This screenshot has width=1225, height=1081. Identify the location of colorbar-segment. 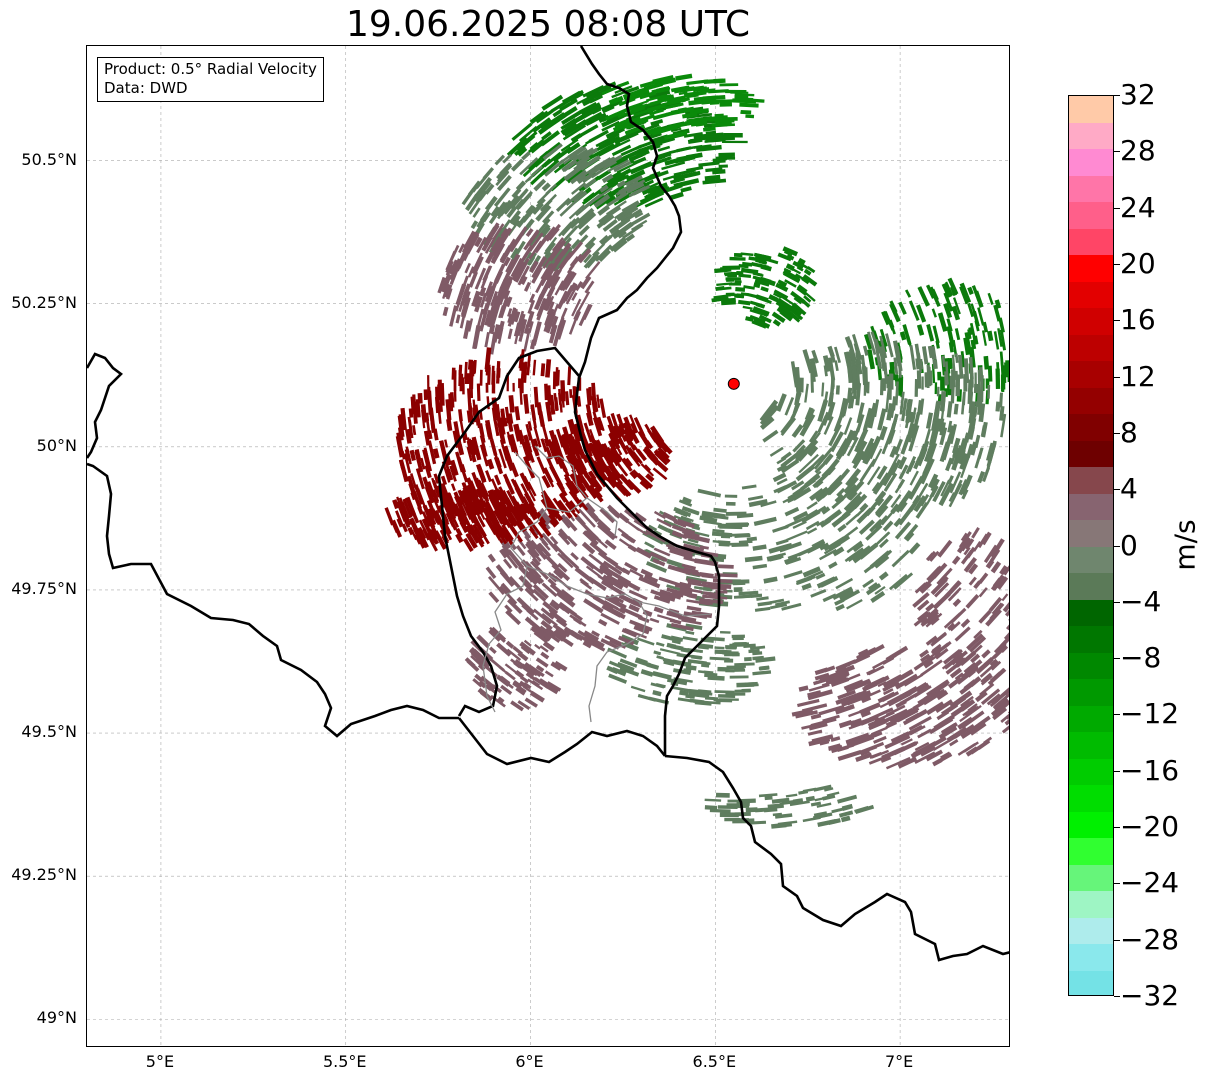
(1091, 824).